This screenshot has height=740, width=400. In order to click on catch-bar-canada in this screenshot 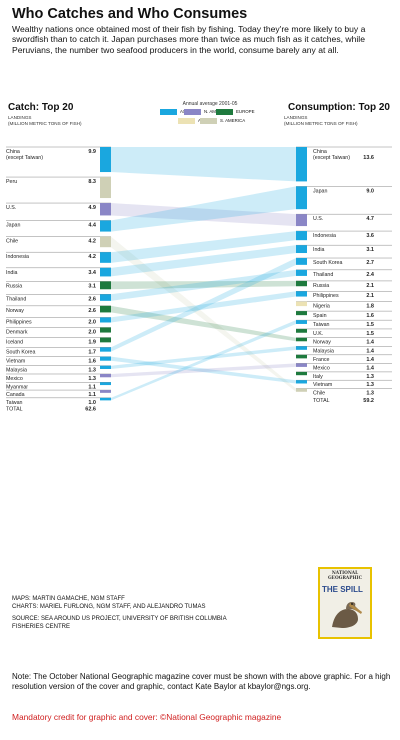, I will do `click(105, 391)`.